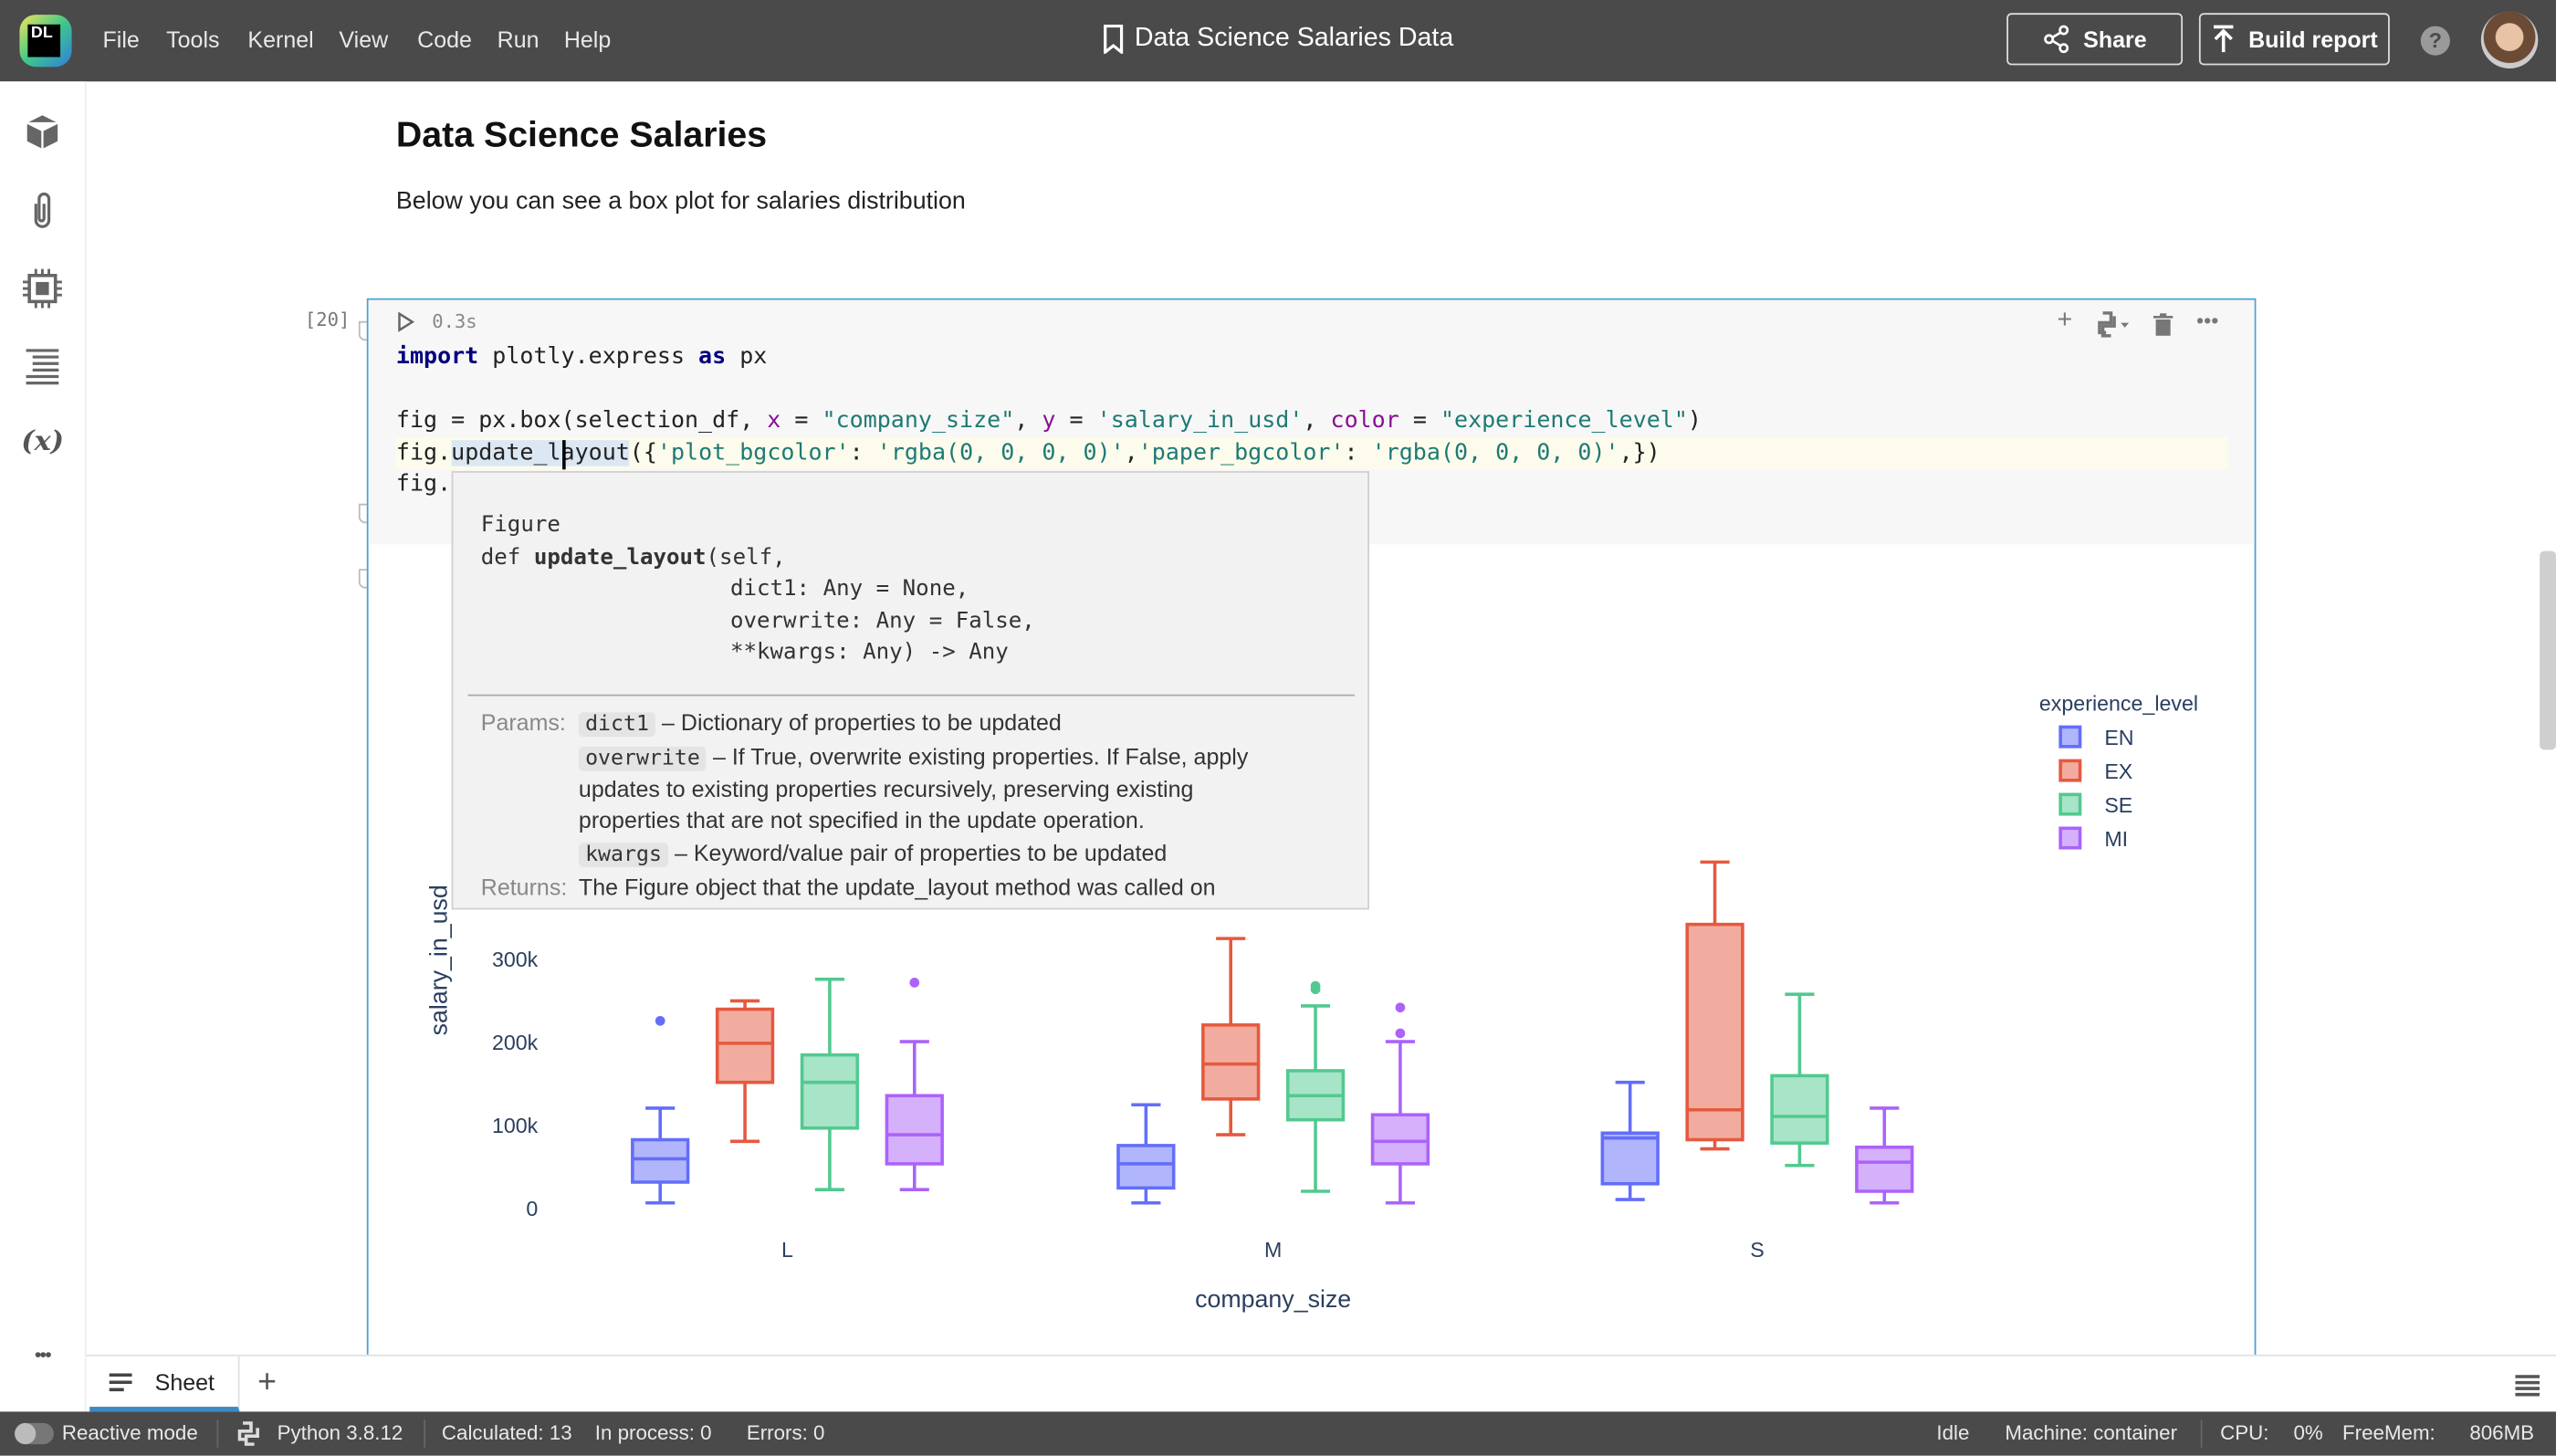 This screenshot has height=1456, width=2556. I want to click on more-icon: •••, so click(43, 1355).